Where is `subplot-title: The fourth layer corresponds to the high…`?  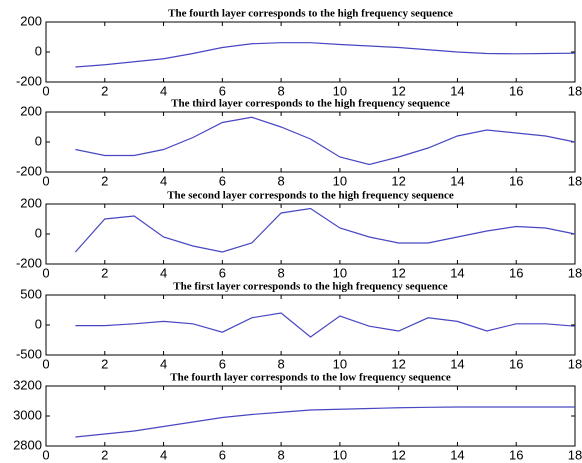 subplot-title: The fourth layer corresponds to the high… is located at coordinates (310, 14).